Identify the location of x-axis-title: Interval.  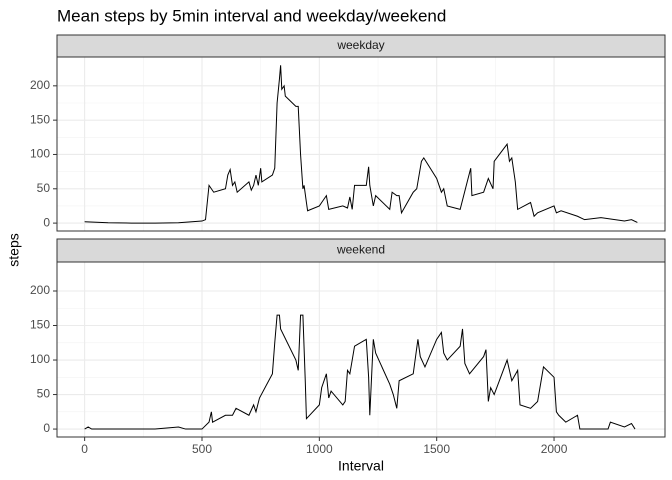
(361, 466).